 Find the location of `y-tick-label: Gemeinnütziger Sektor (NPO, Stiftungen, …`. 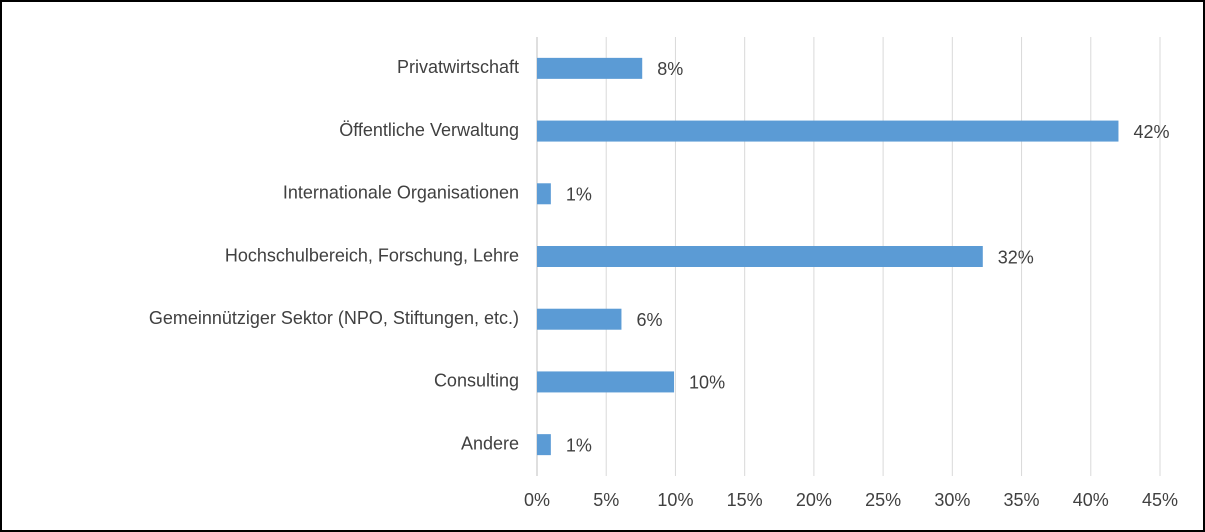

y-tick-label: Gemeinnütziger Sektor (NPO, Stiftungen, … is located at coordinates (334, 318).